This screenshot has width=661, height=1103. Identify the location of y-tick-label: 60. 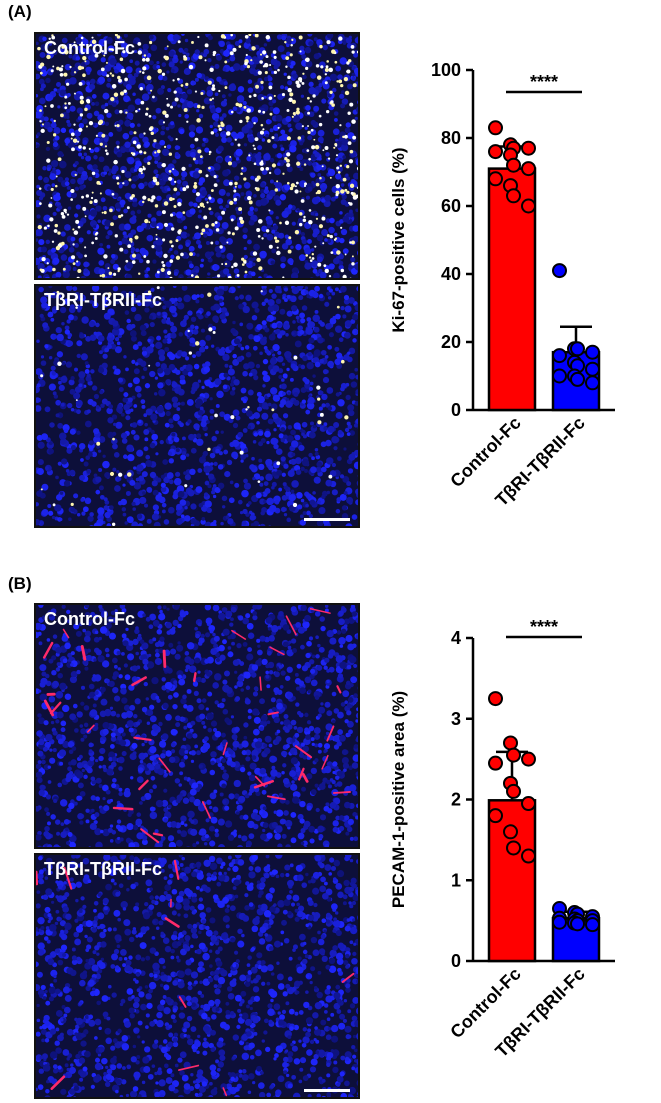
(451, 206).